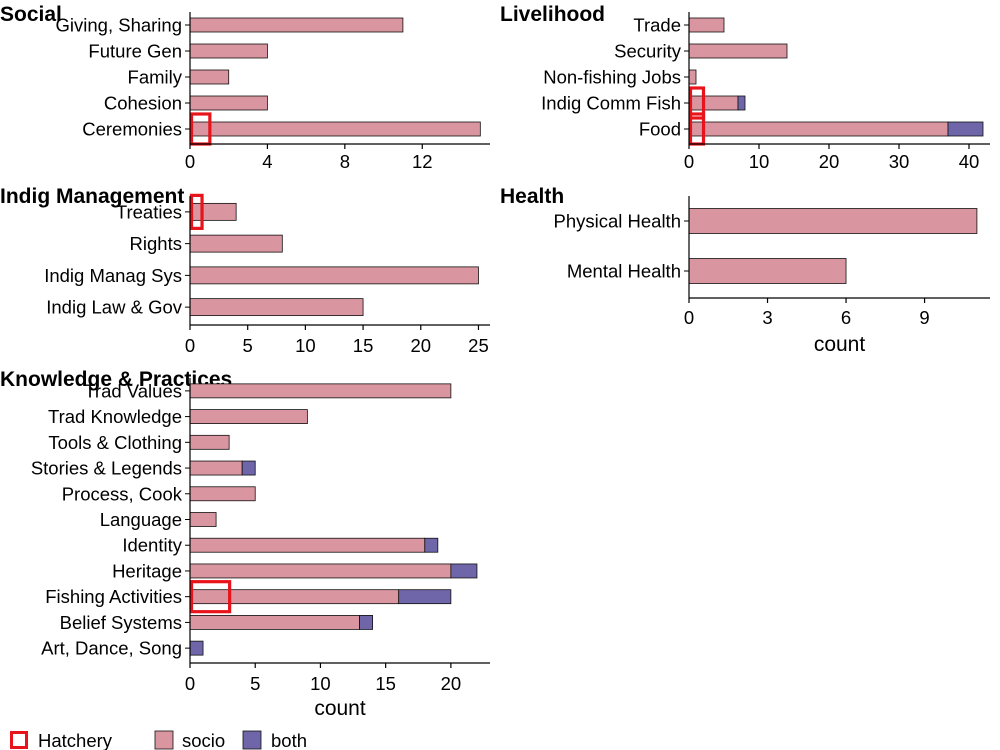 The image size is (1000, 750). I want to click on category-label: Future Gen, so click(135, 51).